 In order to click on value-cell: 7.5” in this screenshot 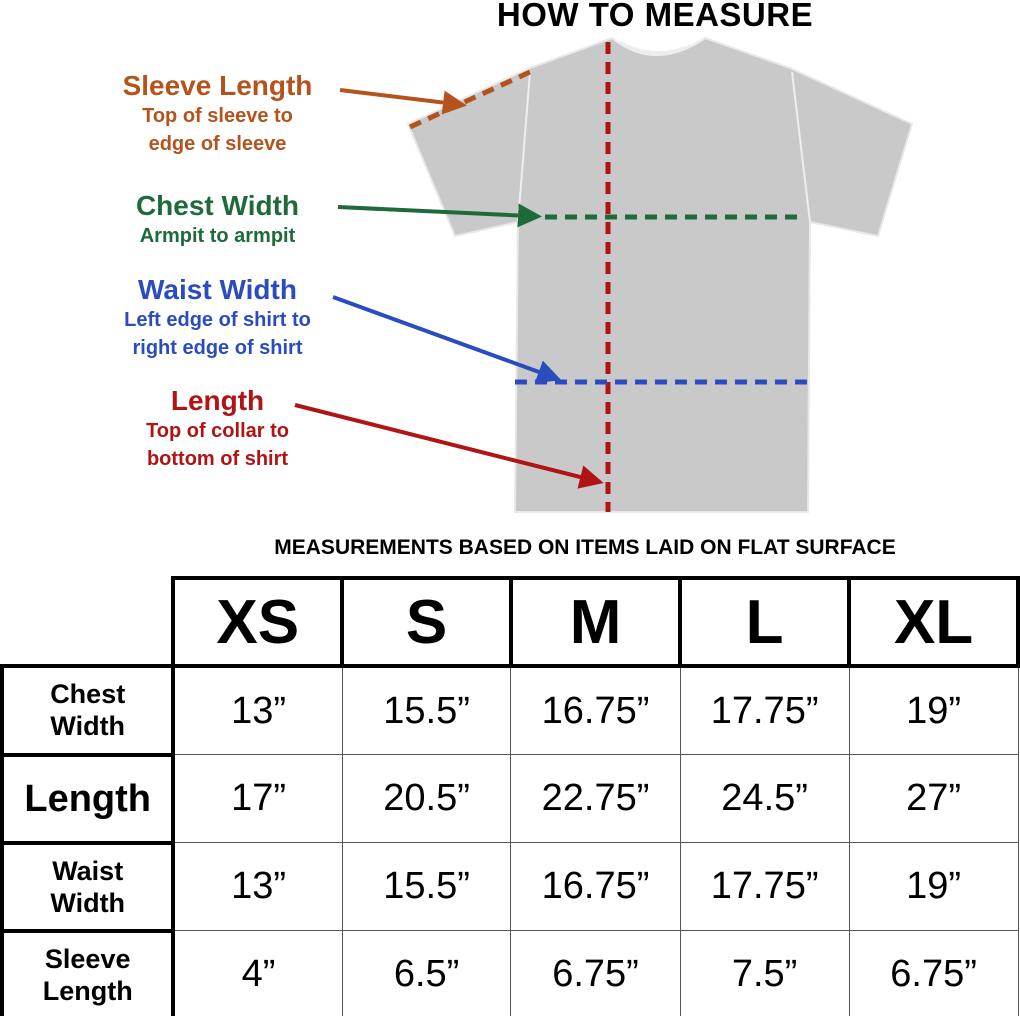, I will do `click(764, 973)`.